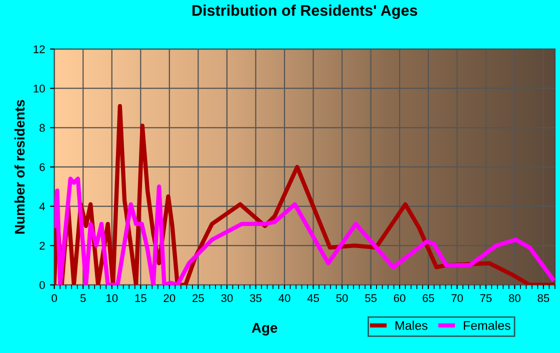 The height and width of the screenshot is (353, 560). I want to click on y-tick-label: 0, so click(42, 285).